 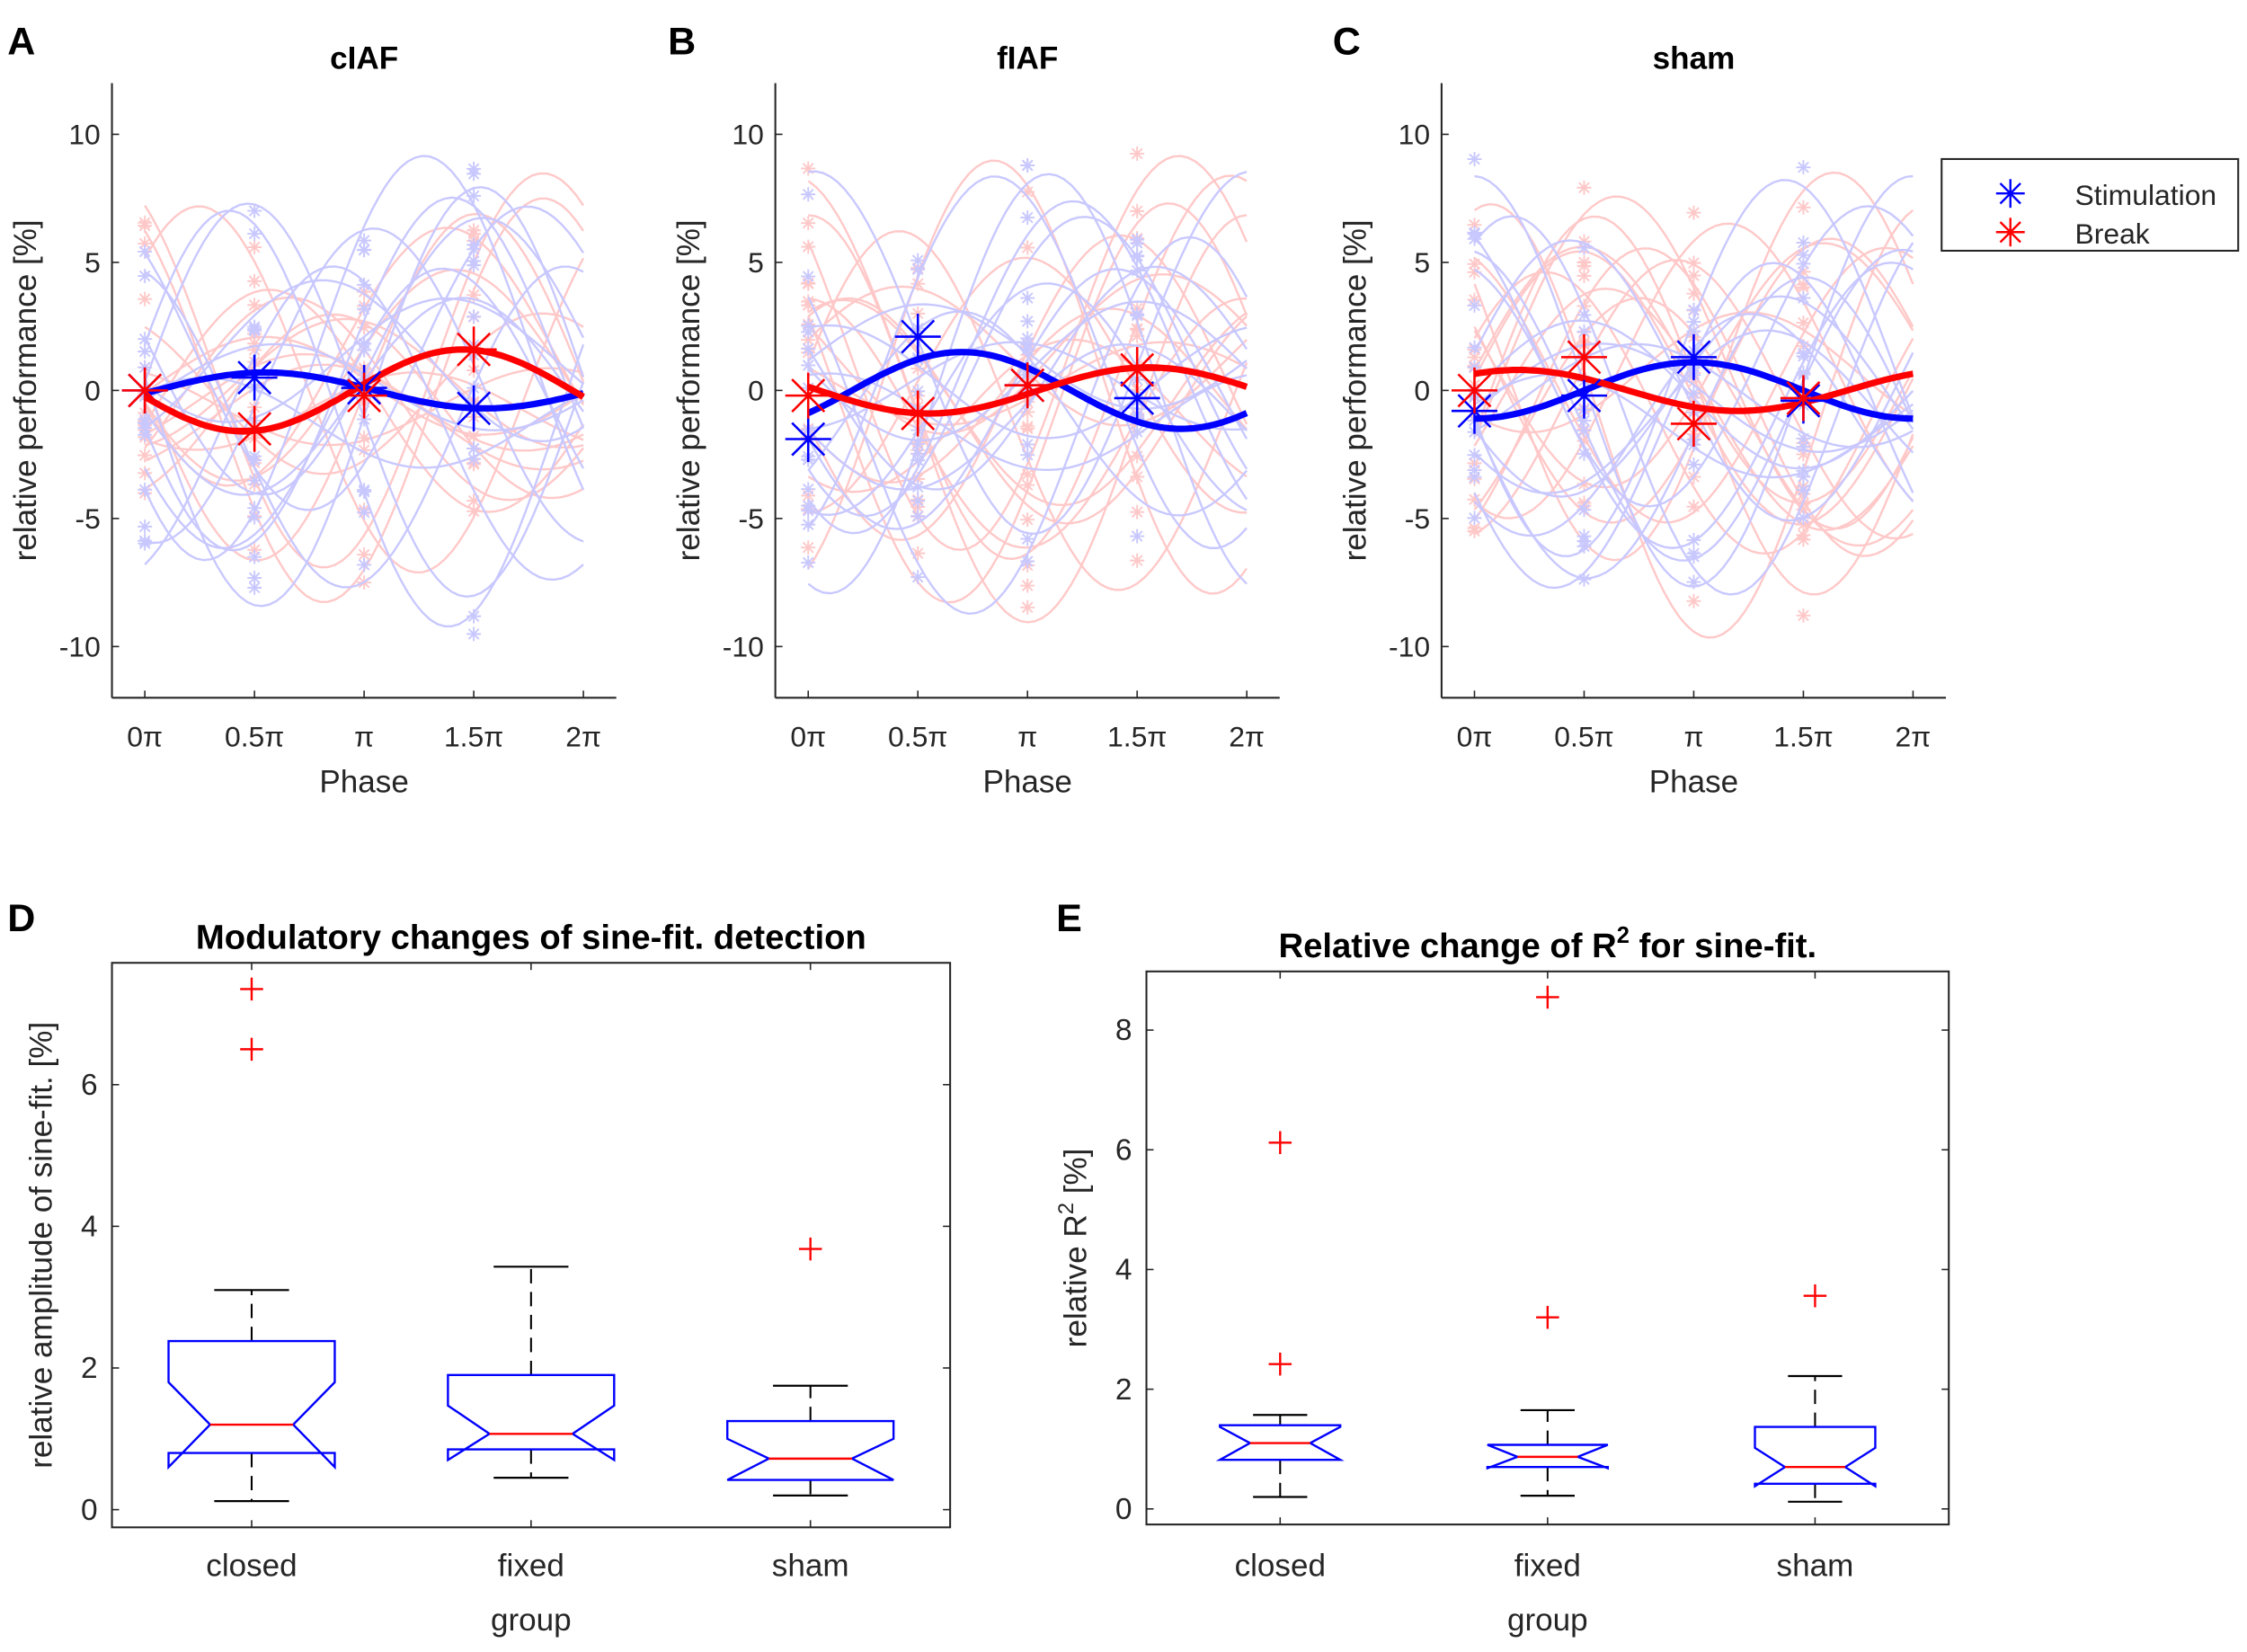 I want to click on y-tick-label: 10, so click(x=84, y=135).